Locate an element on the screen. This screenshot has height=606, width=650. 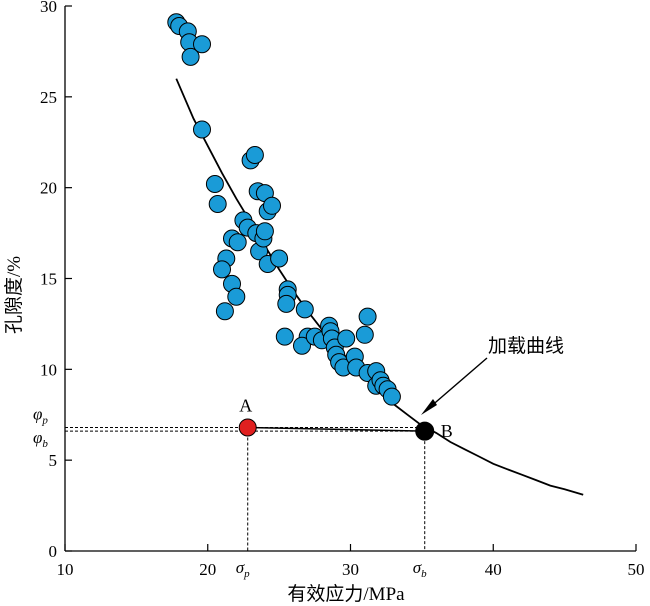
y-tick-label: 15 is located at coordinates (48, 279).